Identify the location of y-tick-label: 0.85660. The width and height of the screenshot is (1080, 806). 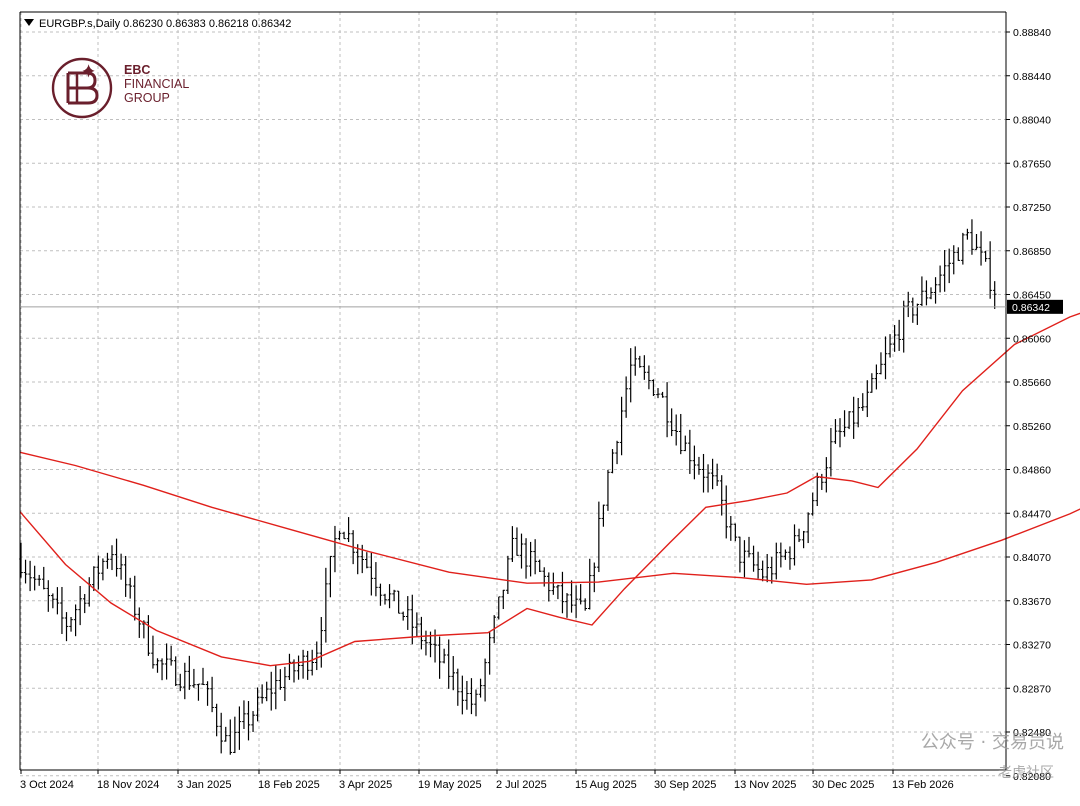
(1032, 383).